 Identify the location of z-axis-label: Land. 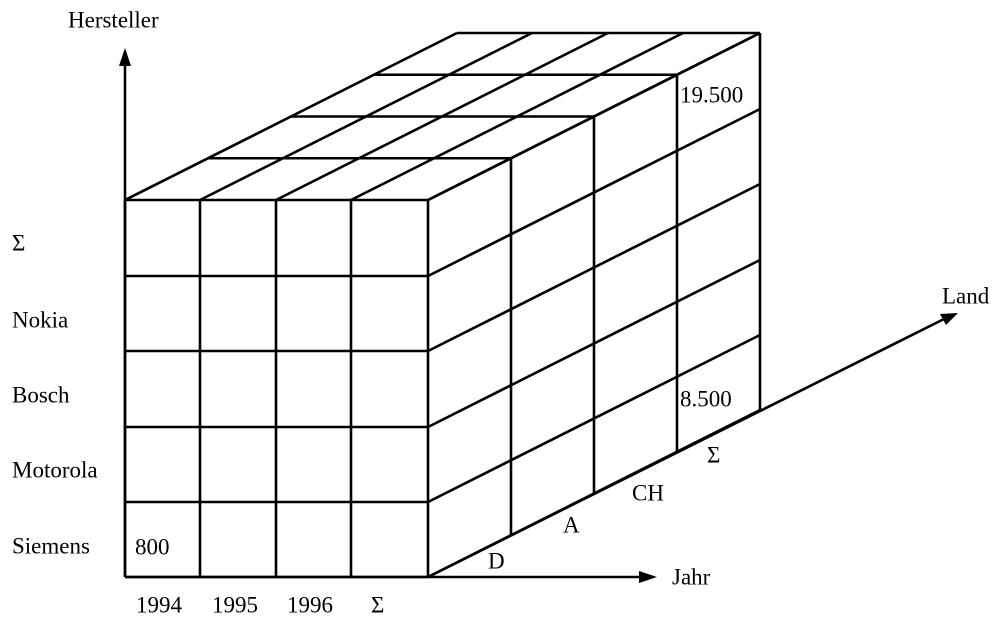
(966, 295).